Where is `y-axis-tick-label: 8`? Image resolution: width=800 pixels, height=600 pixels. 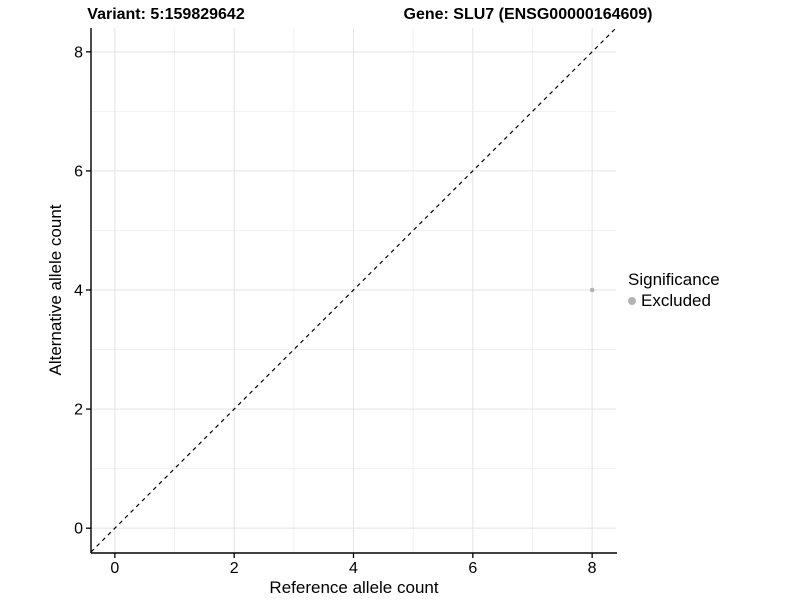 y-axis-tick-label: 8 is located at coordinates (78, 52).